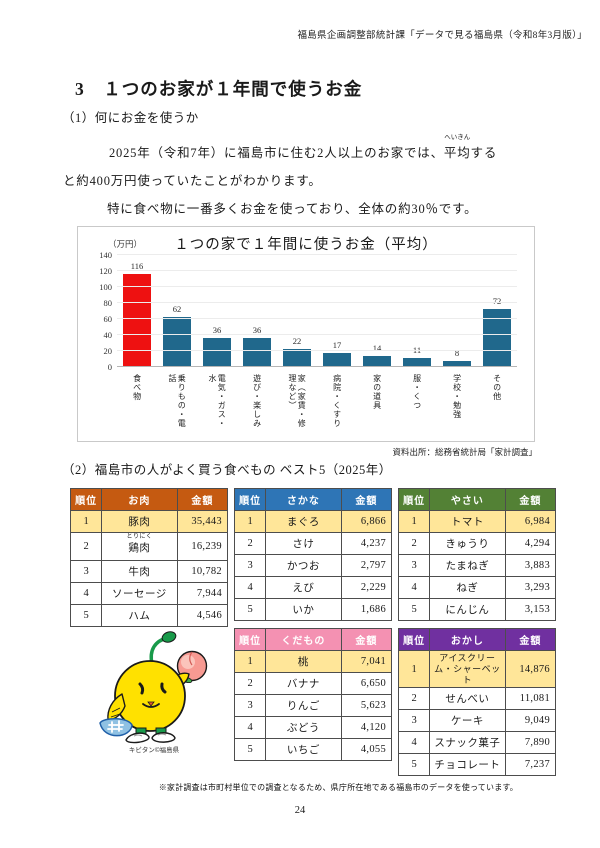  What do you see at coordinates (366, 727) in the screenshot?
I see `amount-cell: 4,120` at bounding box center [366, 727].